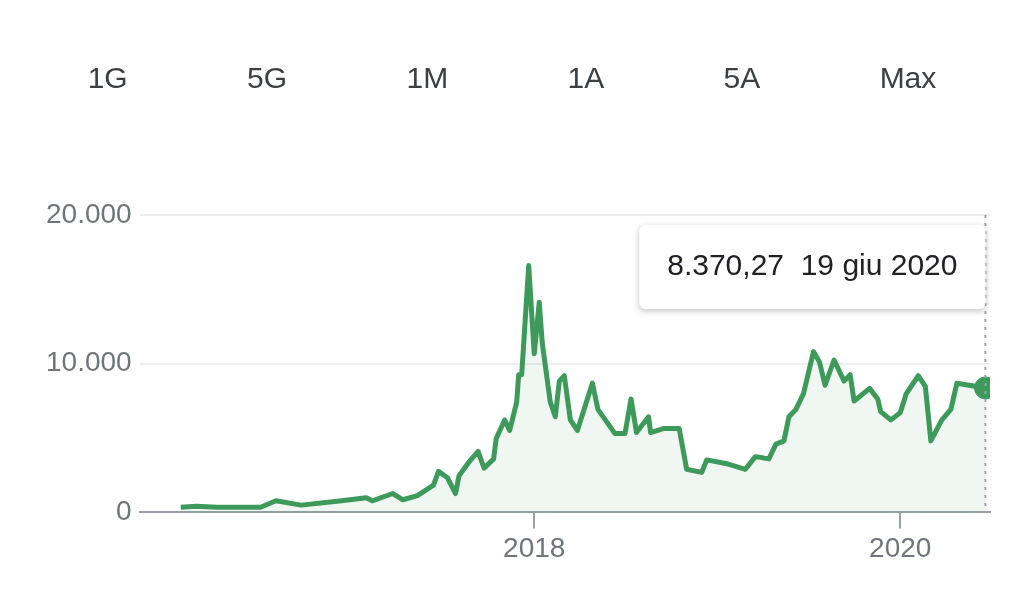  Describe the element at coordinates (89, 362) in the screenshot. I see `y-tick-label: 10.000` at that location.